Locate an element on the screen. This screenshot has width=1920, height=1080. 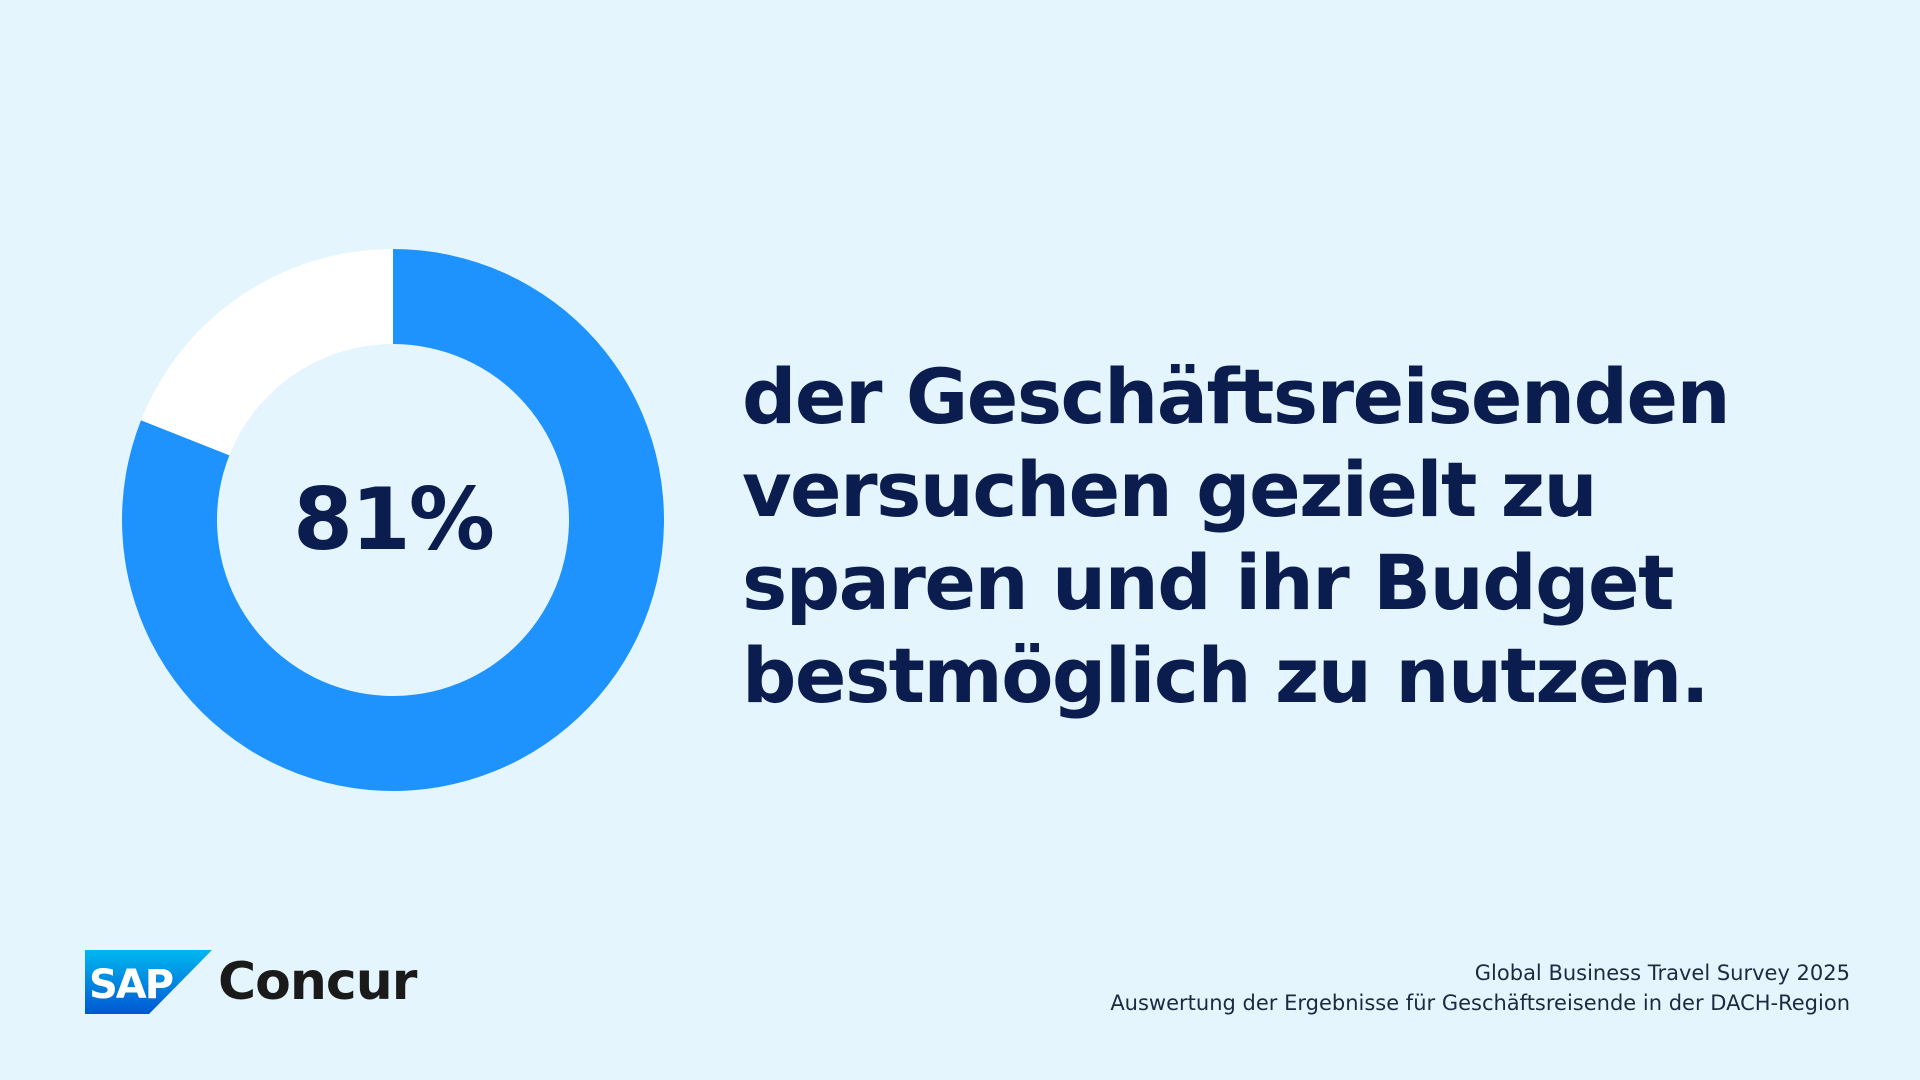
donut-chart: 81% is located at coordinates (393, 520).